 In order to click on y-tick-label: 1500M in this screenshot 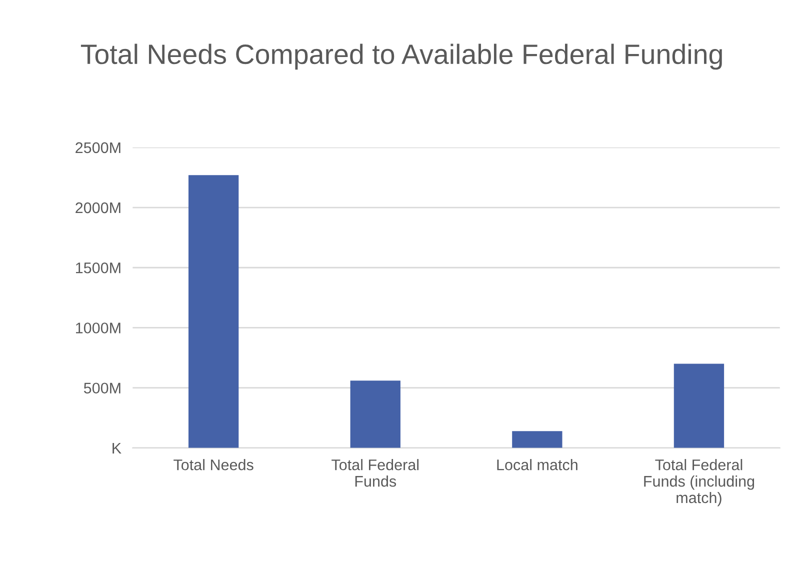, I will do `click(98, 268)`.